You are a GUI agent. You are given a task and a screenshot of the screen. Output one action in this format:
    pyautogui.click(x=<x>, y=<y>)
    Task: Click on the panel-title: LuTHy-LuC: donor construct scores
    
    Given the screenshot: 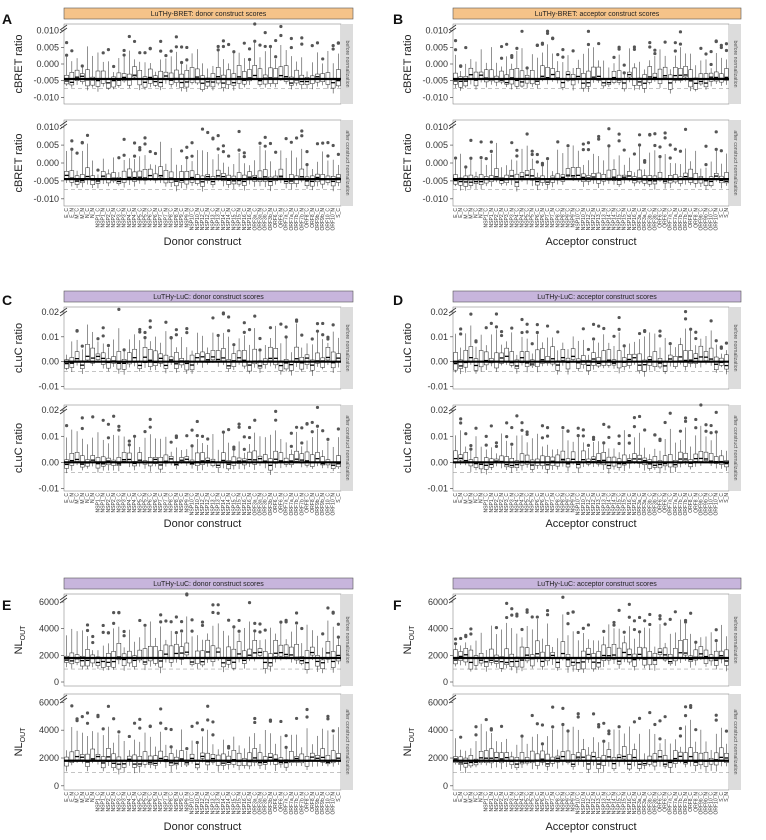 What is the action you would take?
    pyautogui.click(x=208, y=584)
    